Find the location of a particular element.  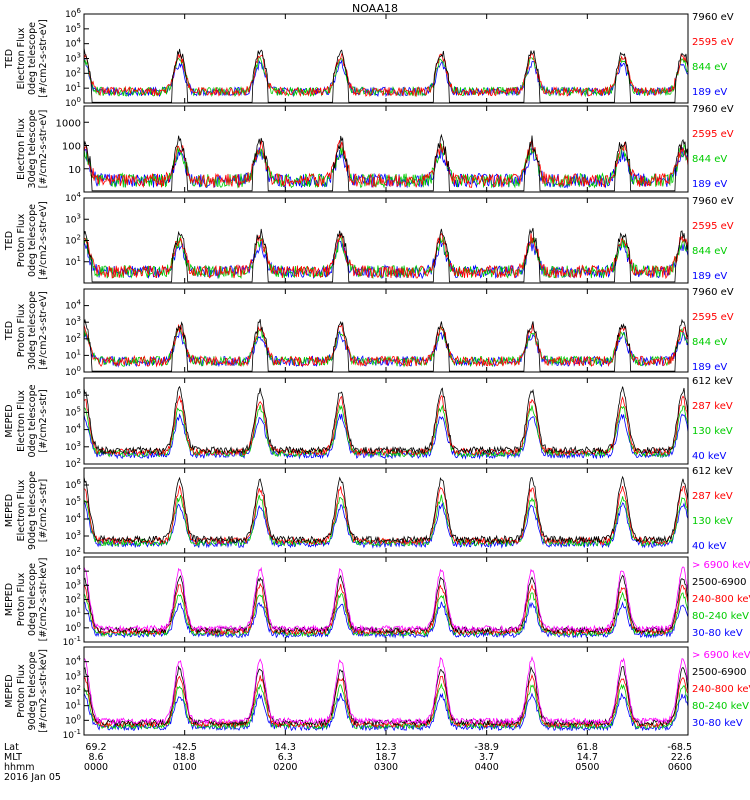

panel-7-traces is located at coordinates (386, 603).